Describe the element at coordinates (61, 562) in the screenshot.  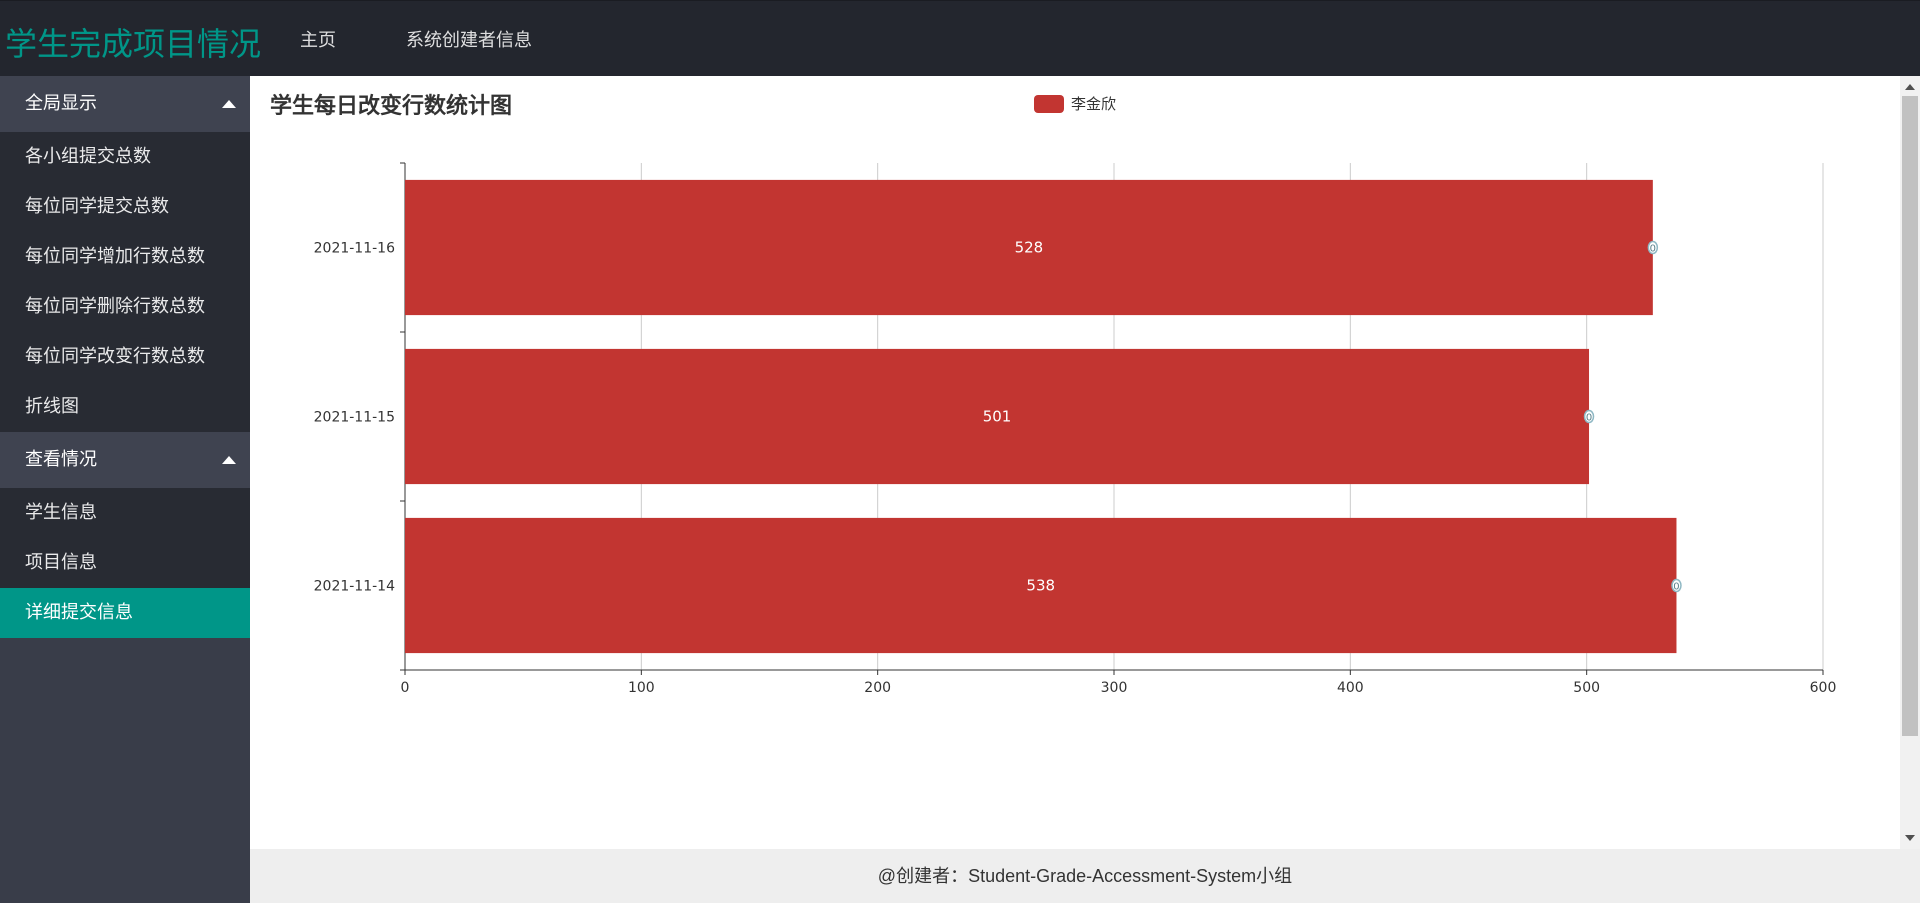
I see `sidebar-item-project-info: 项目信息` at that location.